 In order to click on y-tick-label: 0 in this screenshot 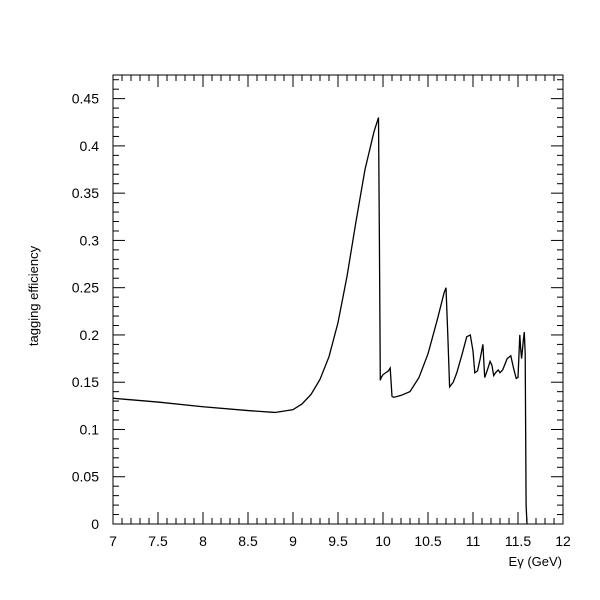, I will do `click(95, 524)`.